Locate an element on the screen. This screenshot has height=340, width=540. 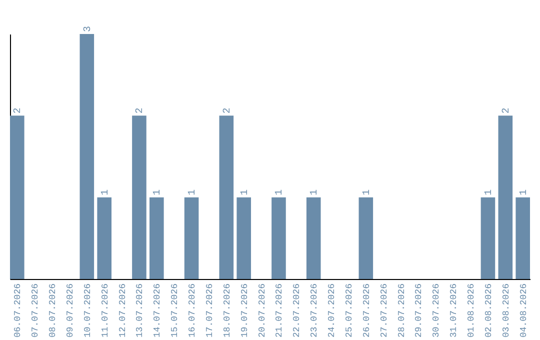
x-tick-label: 22.07.2026 is located at coordinates (297, 311).